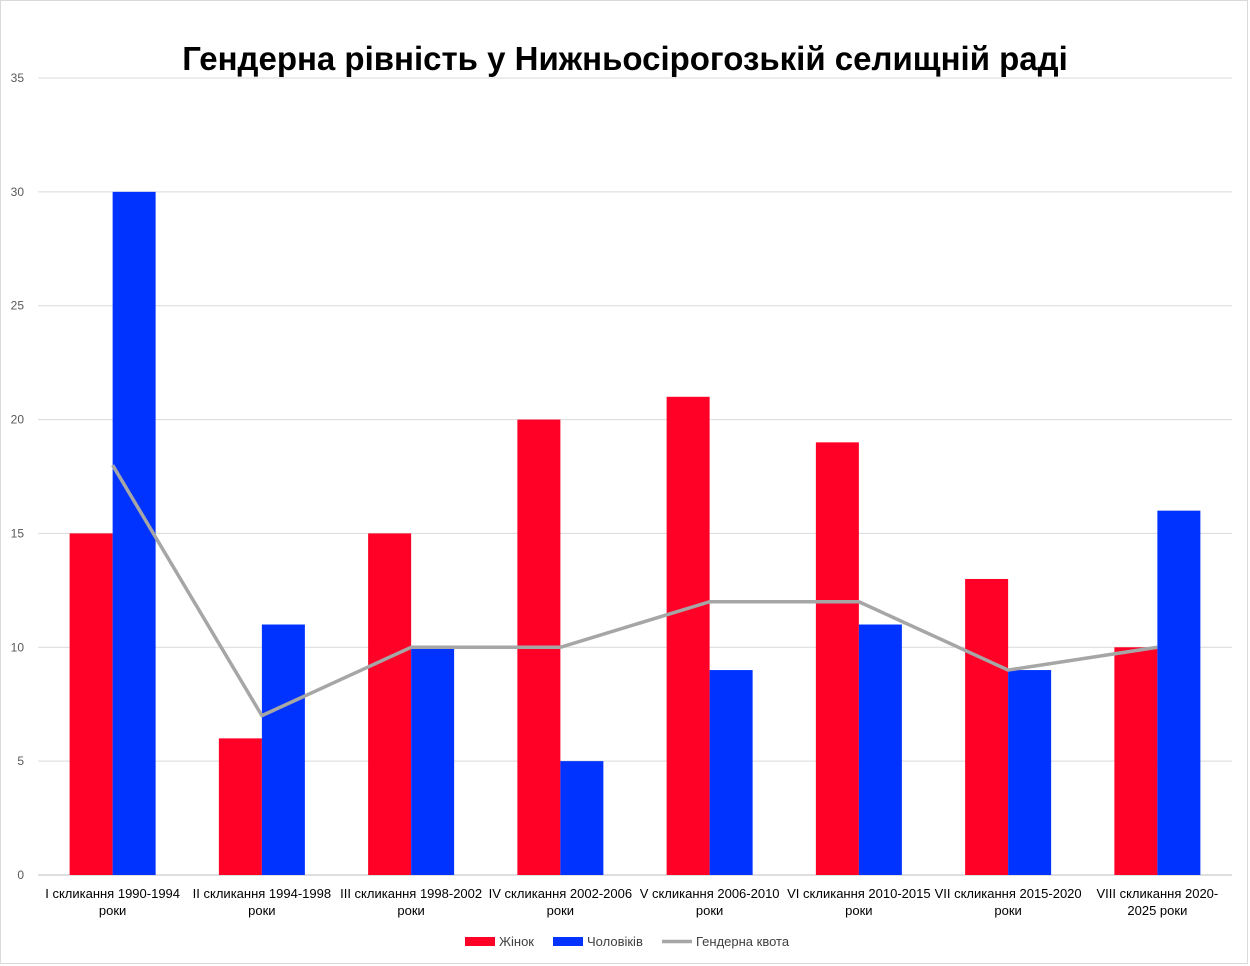 The image size is (1250, 966). Describe the element at coordinates (18, 533) in the screenshot. I see `y-tick-label: 15` at that location.